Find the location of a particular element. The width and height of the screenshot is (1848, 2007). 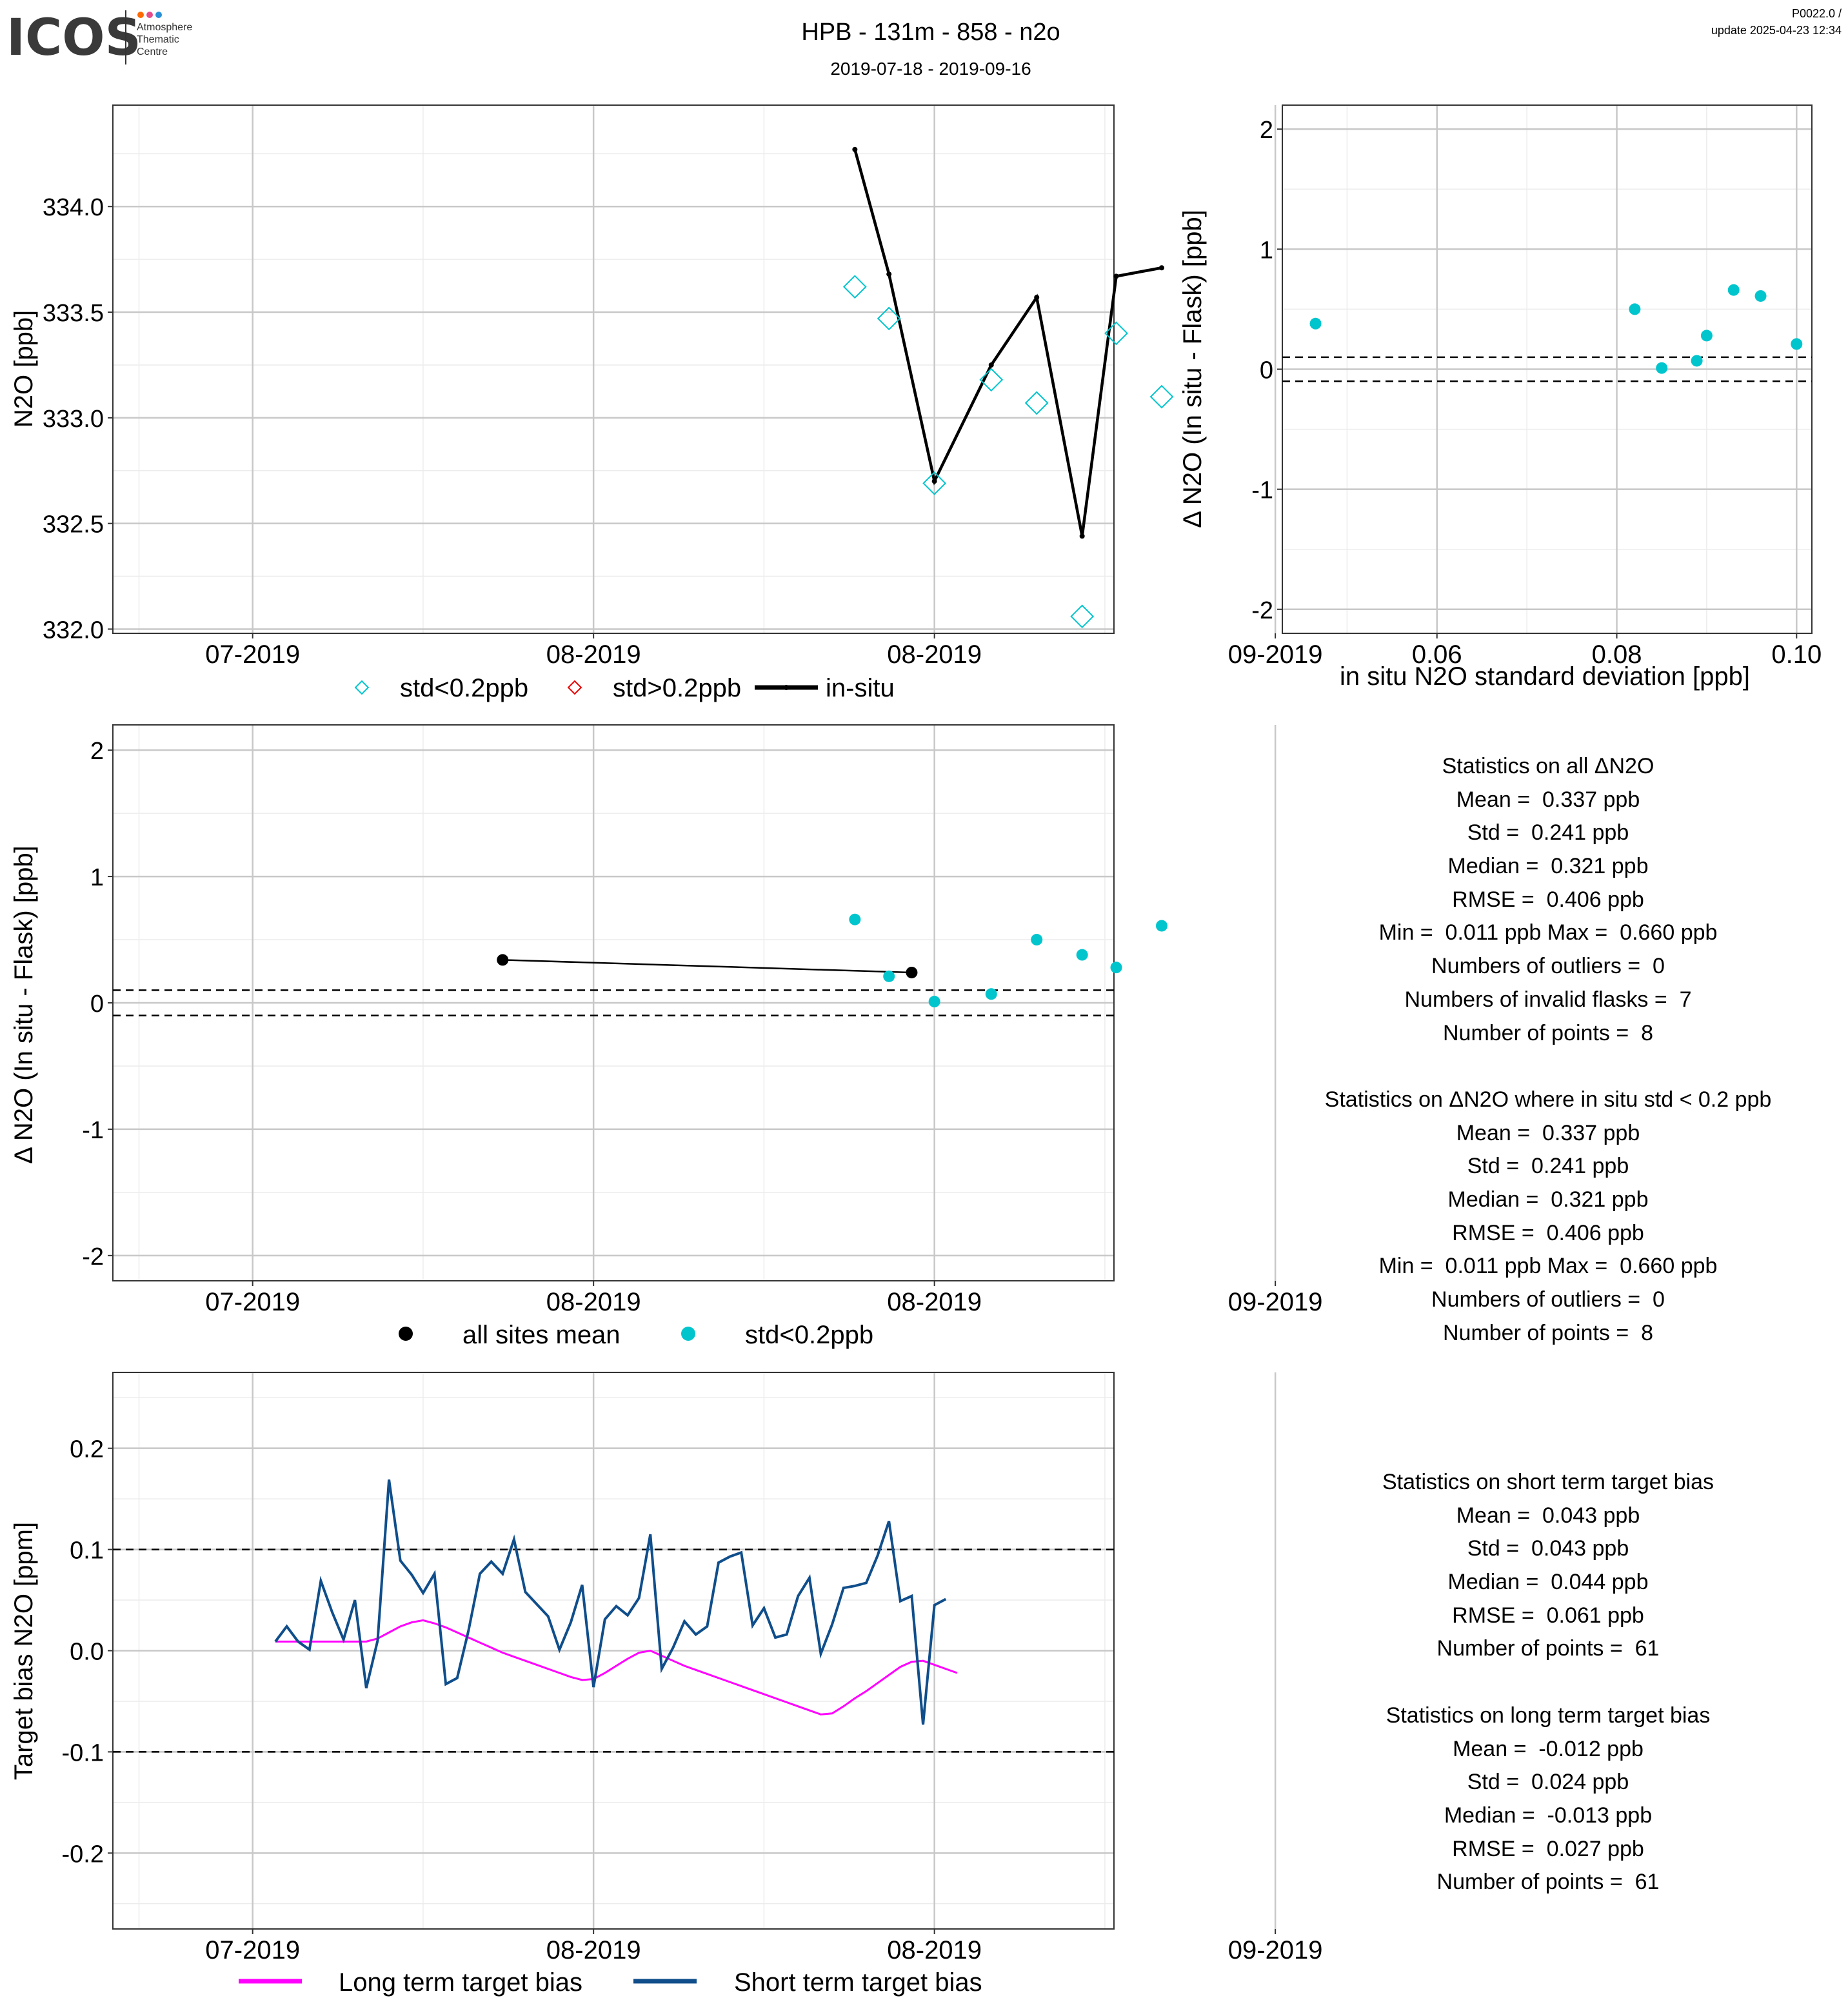

stats-line: RMSE = 0.406 ppb is located at coordinates (1548, 899).